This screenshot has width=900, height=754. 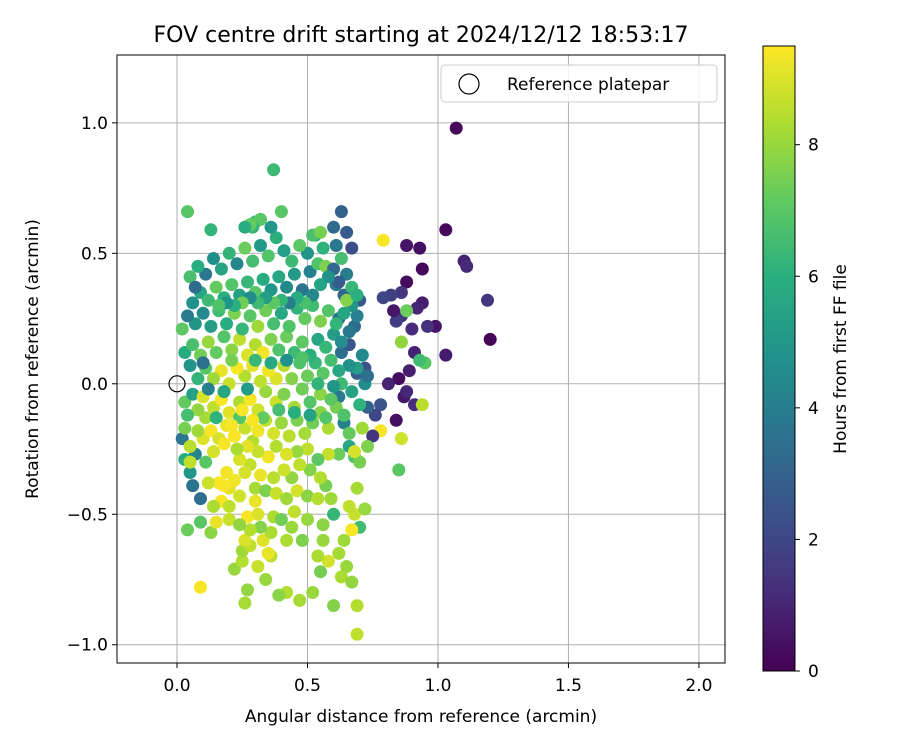 I want to click on y-tick-label: −0.5, so click(x=87, y=515).